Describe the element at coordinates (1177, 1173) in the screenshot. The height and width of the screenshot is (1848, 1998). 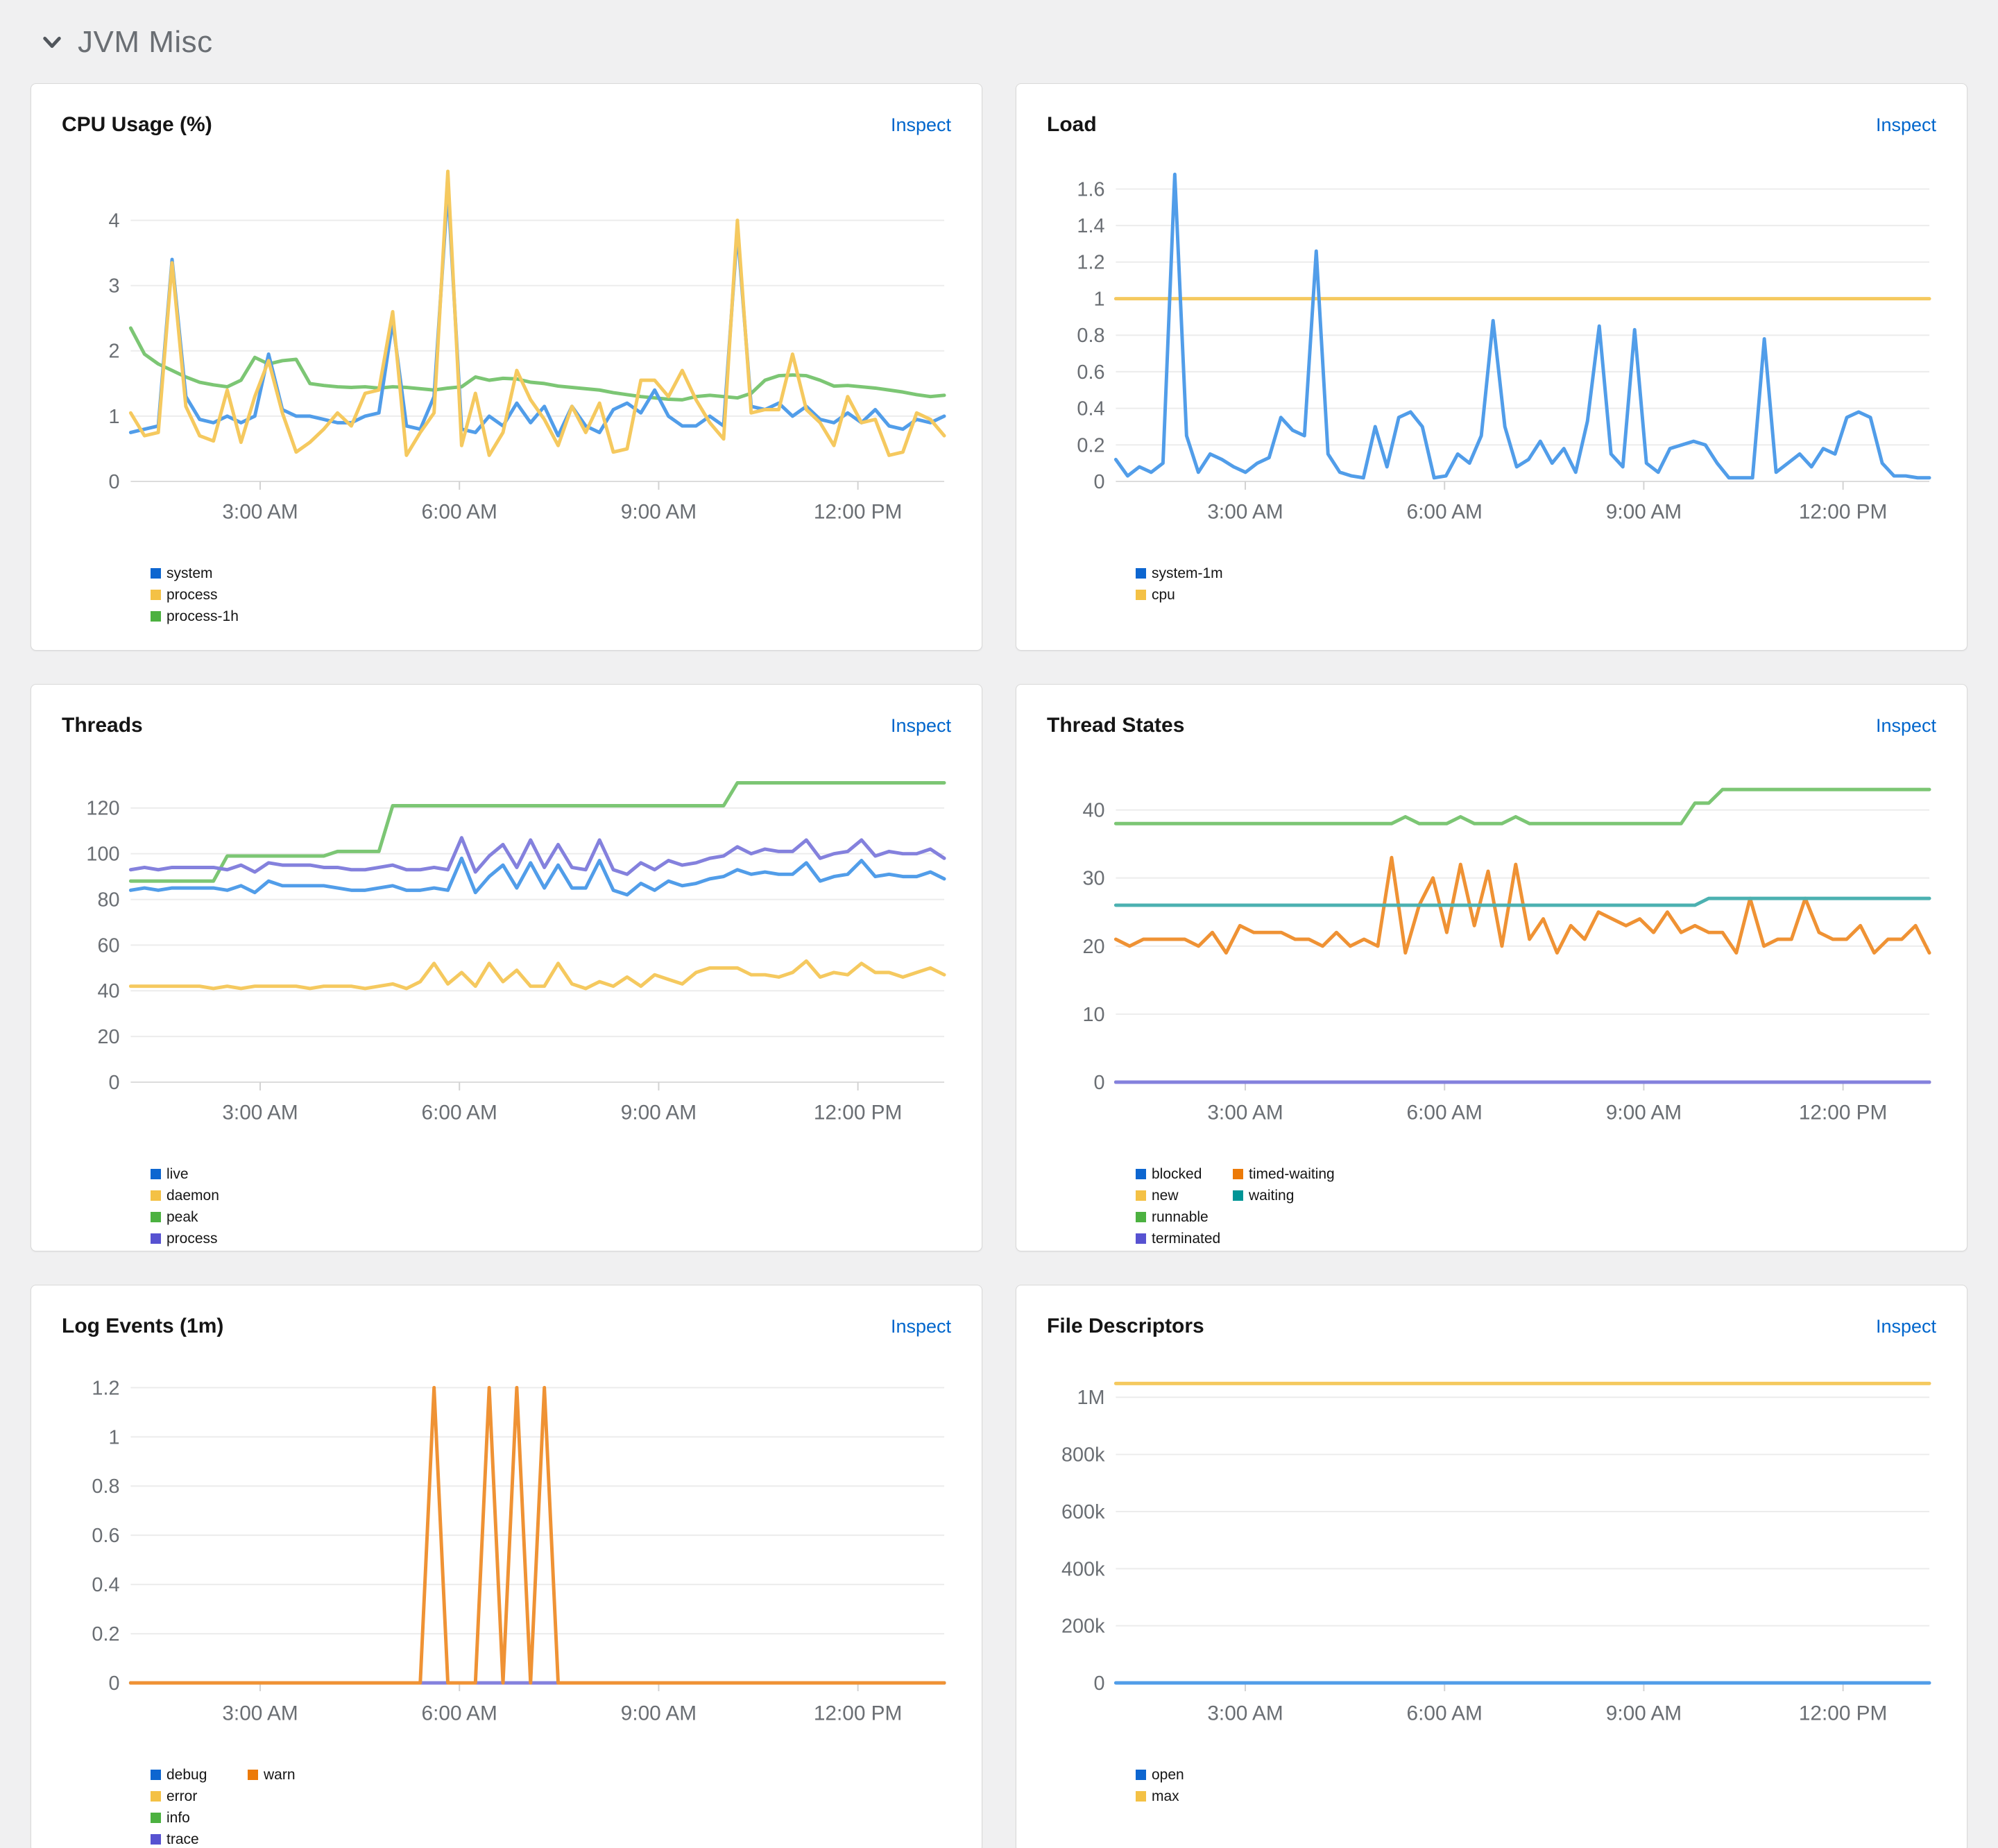
I see `legend-label: blocked` at that location.